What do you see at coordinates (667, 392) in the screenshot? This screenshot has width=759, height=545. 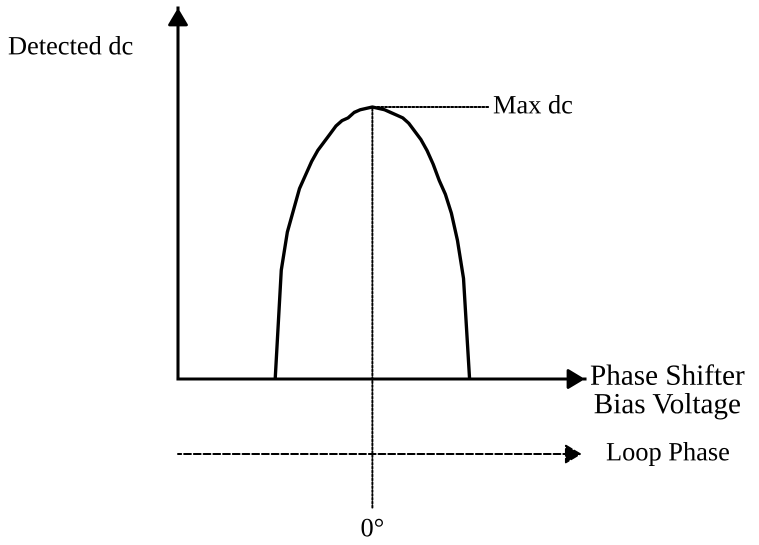 I see `x-axis-title: Phase Shifter Bias Voltage` at bounding box center [667, 392].